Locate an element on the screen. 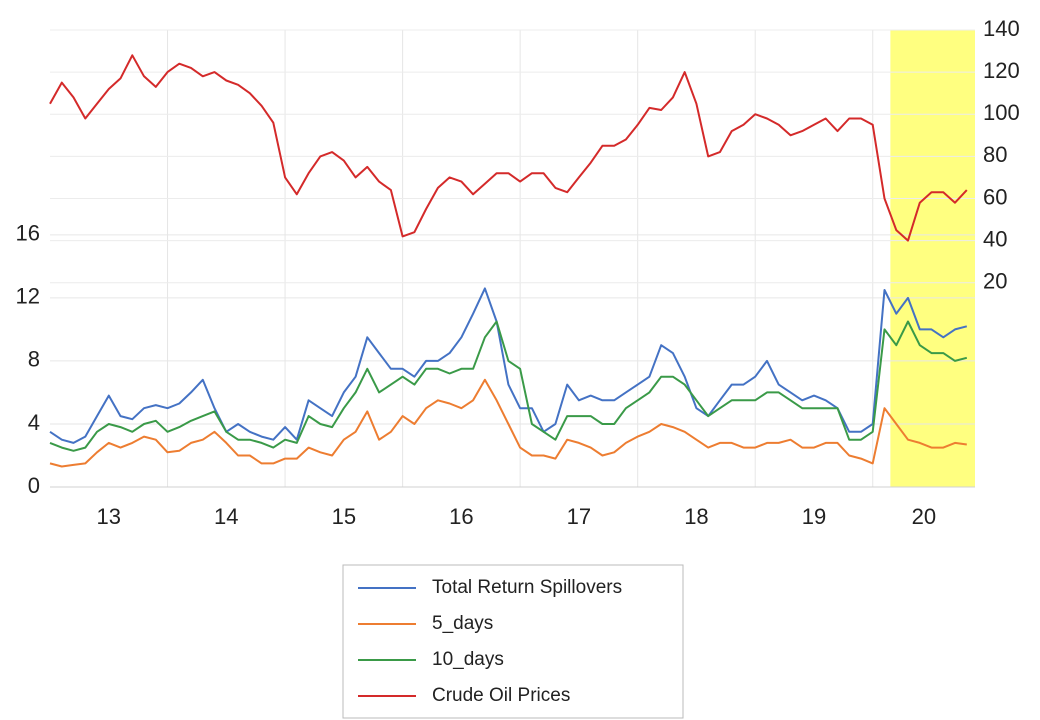 This screenshot has height=720, width=1040. y-tick-label: 4 is located at coordinates (34, 422).